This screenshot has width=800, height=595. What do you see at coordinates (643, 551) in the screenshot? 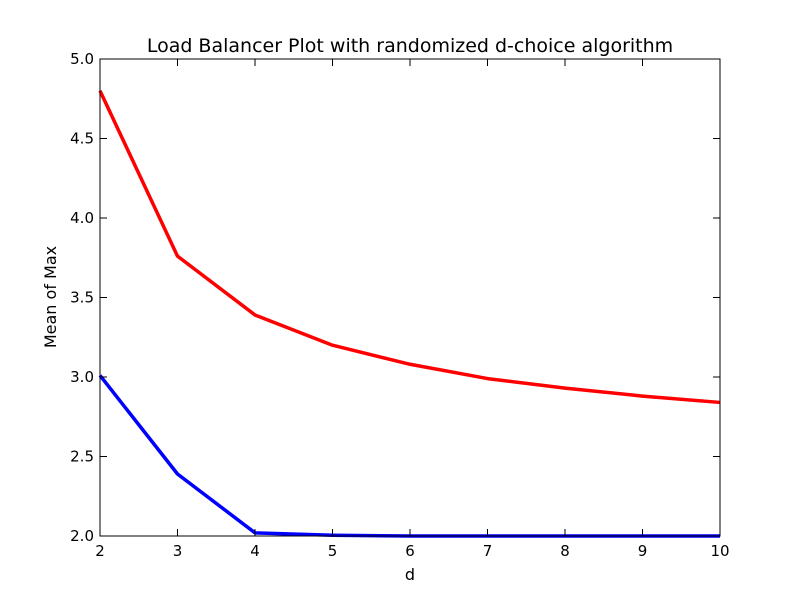
I see `x-tick-label: 9` at bounding box center [643, 551].